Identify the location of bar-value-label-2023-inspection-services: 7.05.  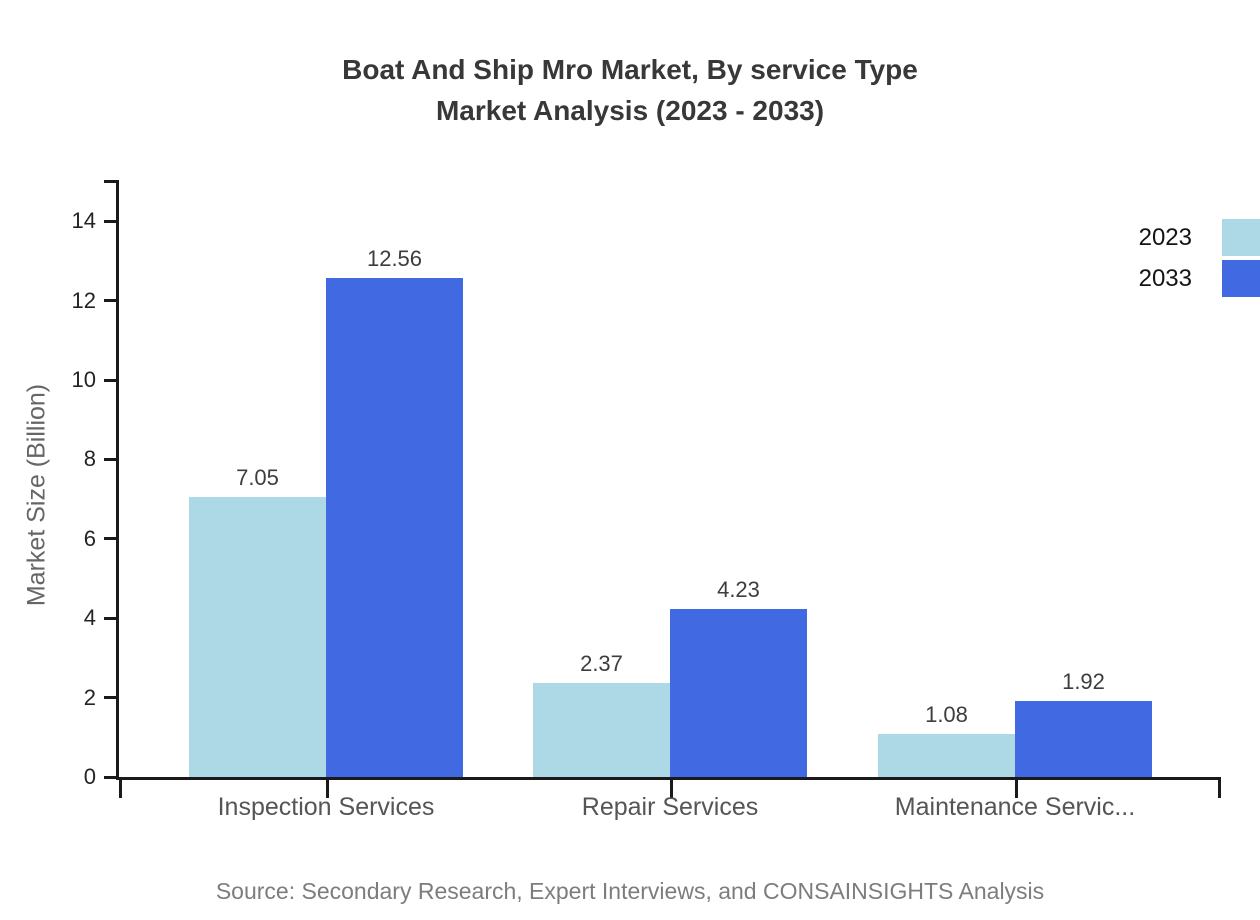
(257, 478).